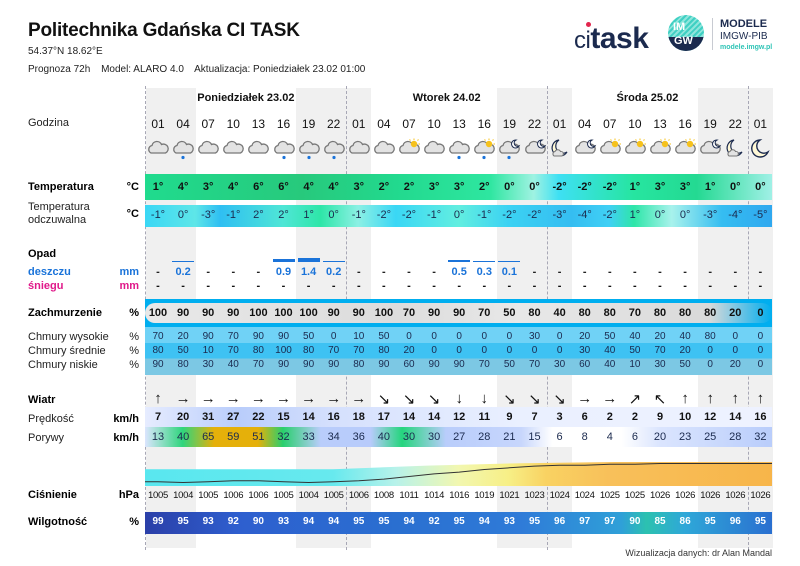  What do you see at coordinates (46, 286) in the screenshot?
I see `snow-label: śniegu` at bounding box center [46, 286].